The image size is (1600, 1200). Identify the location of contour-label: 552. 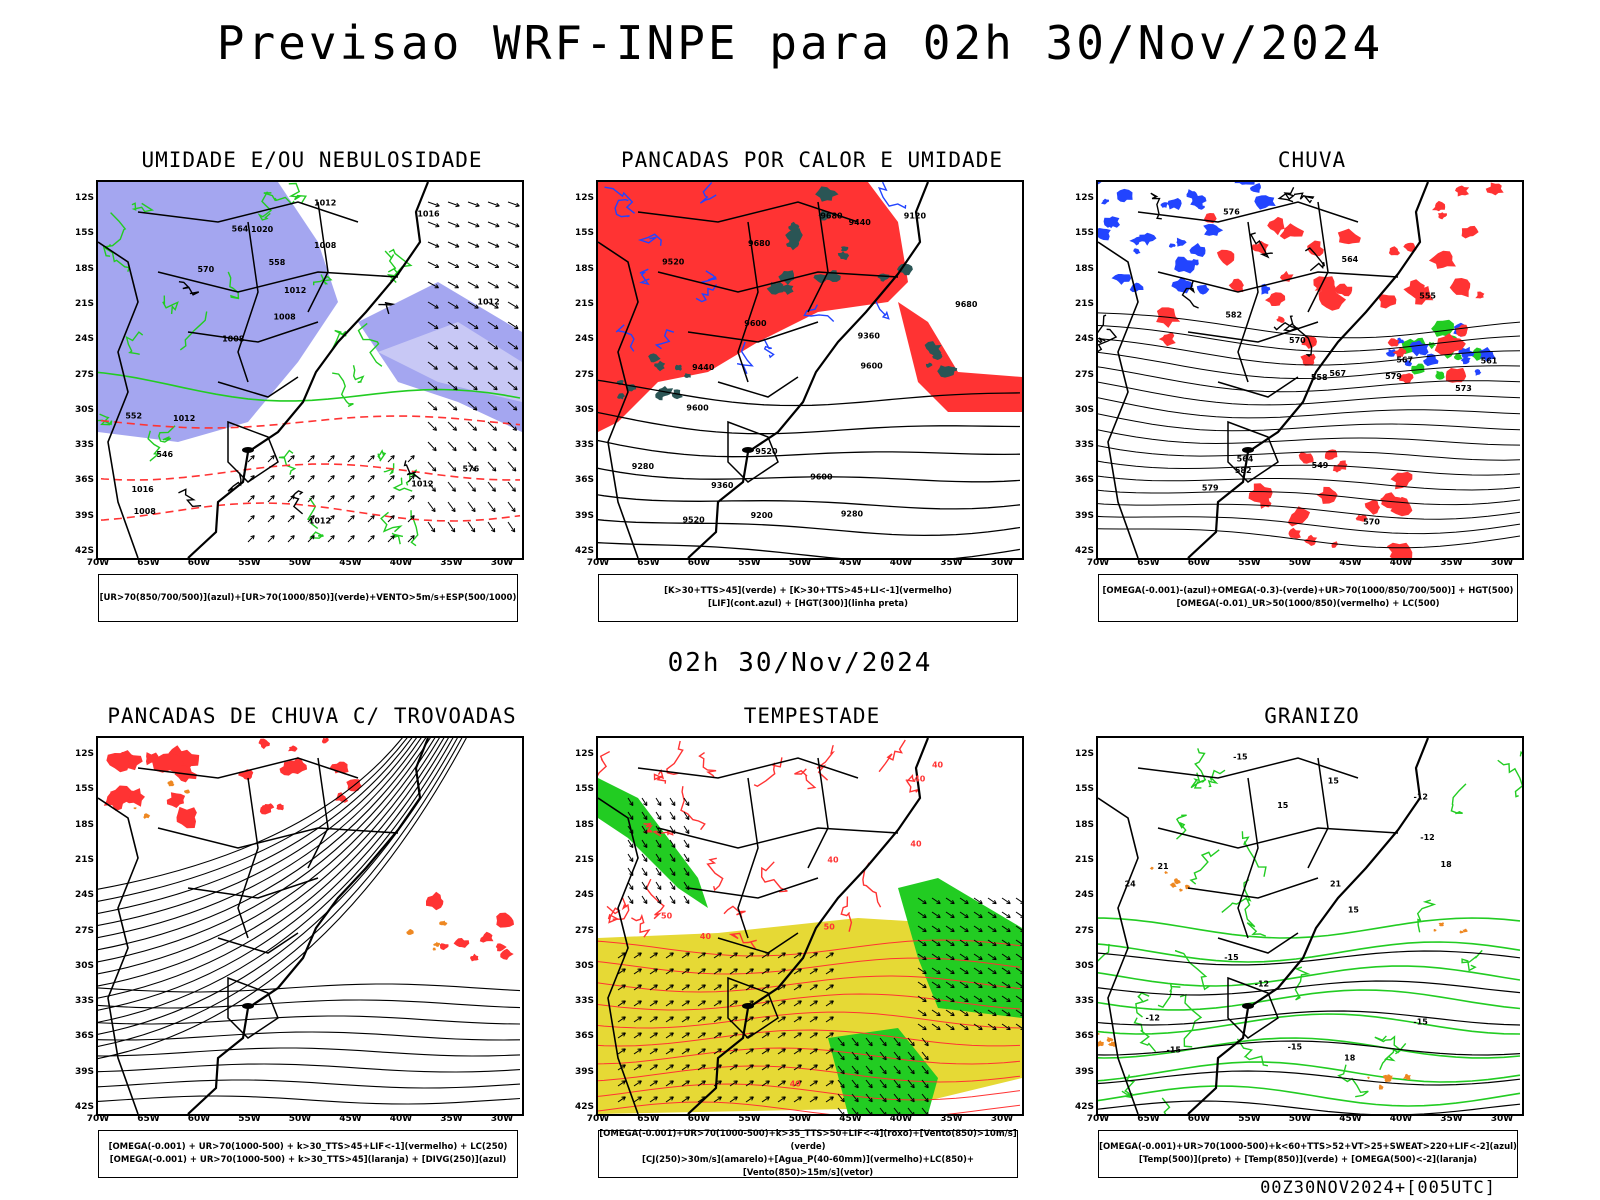
(133, 415).